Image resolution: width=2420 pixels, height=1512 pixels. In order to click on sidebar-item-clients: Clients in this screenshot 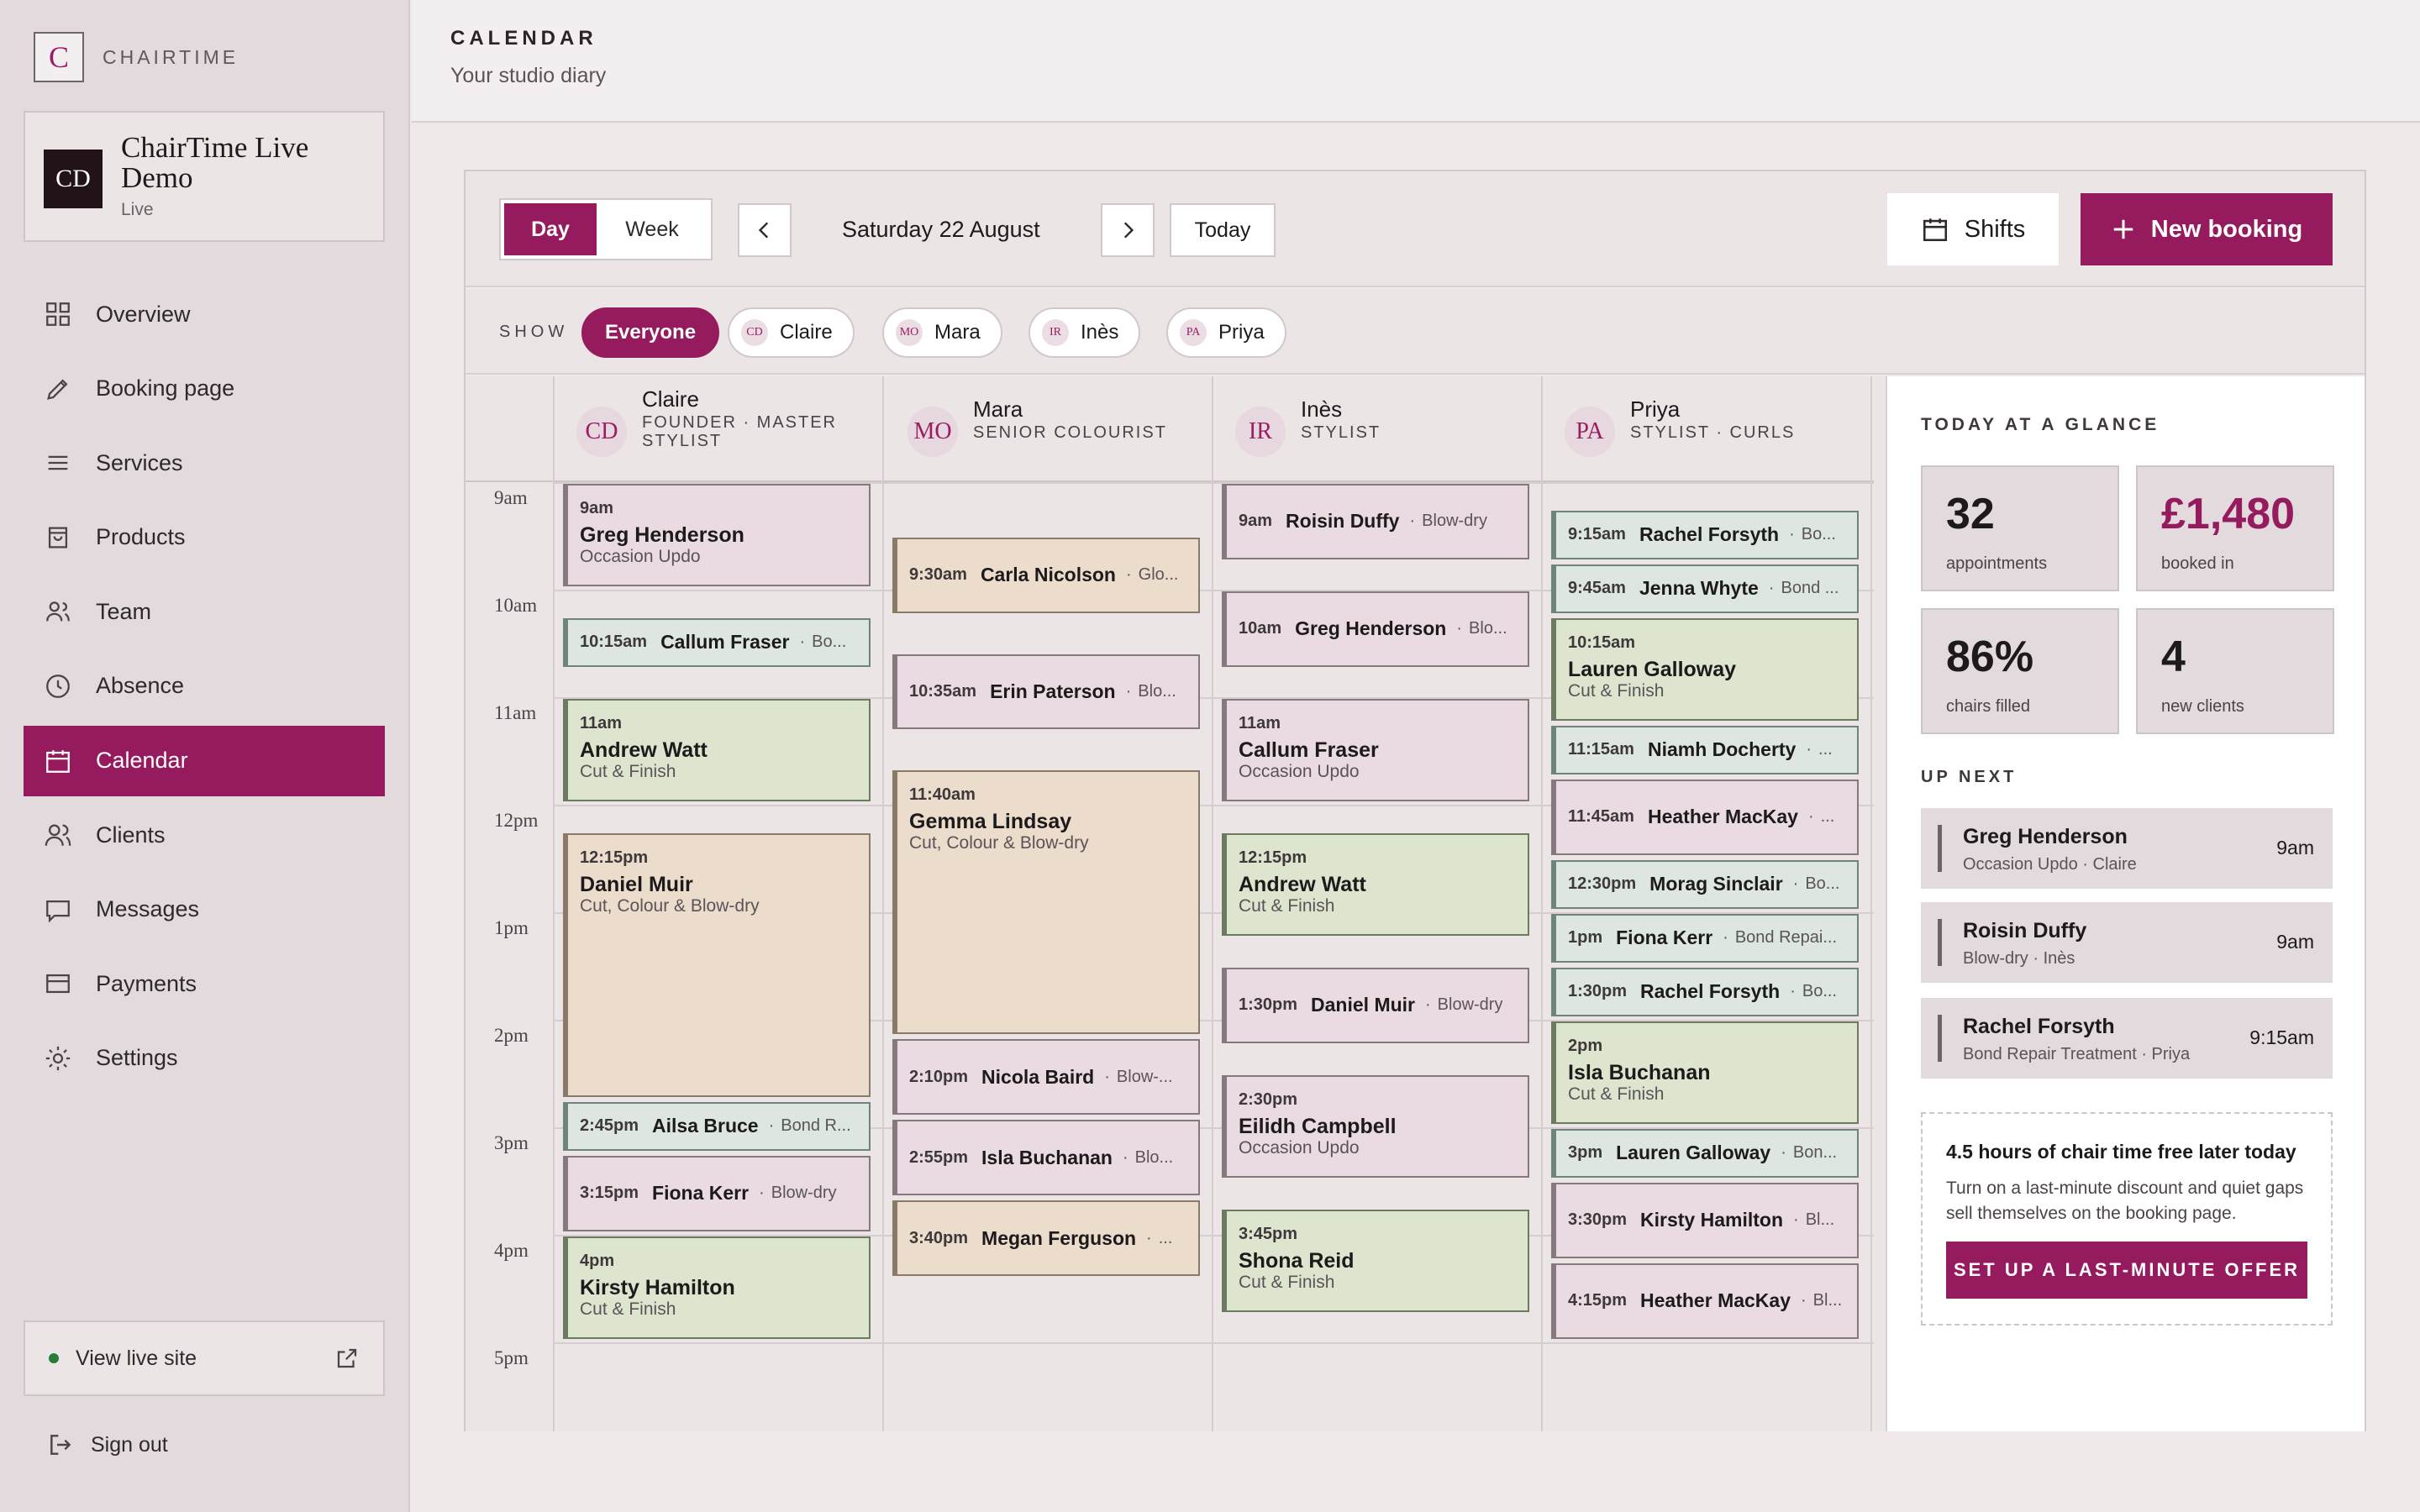, I will do `click(204, 835)`.